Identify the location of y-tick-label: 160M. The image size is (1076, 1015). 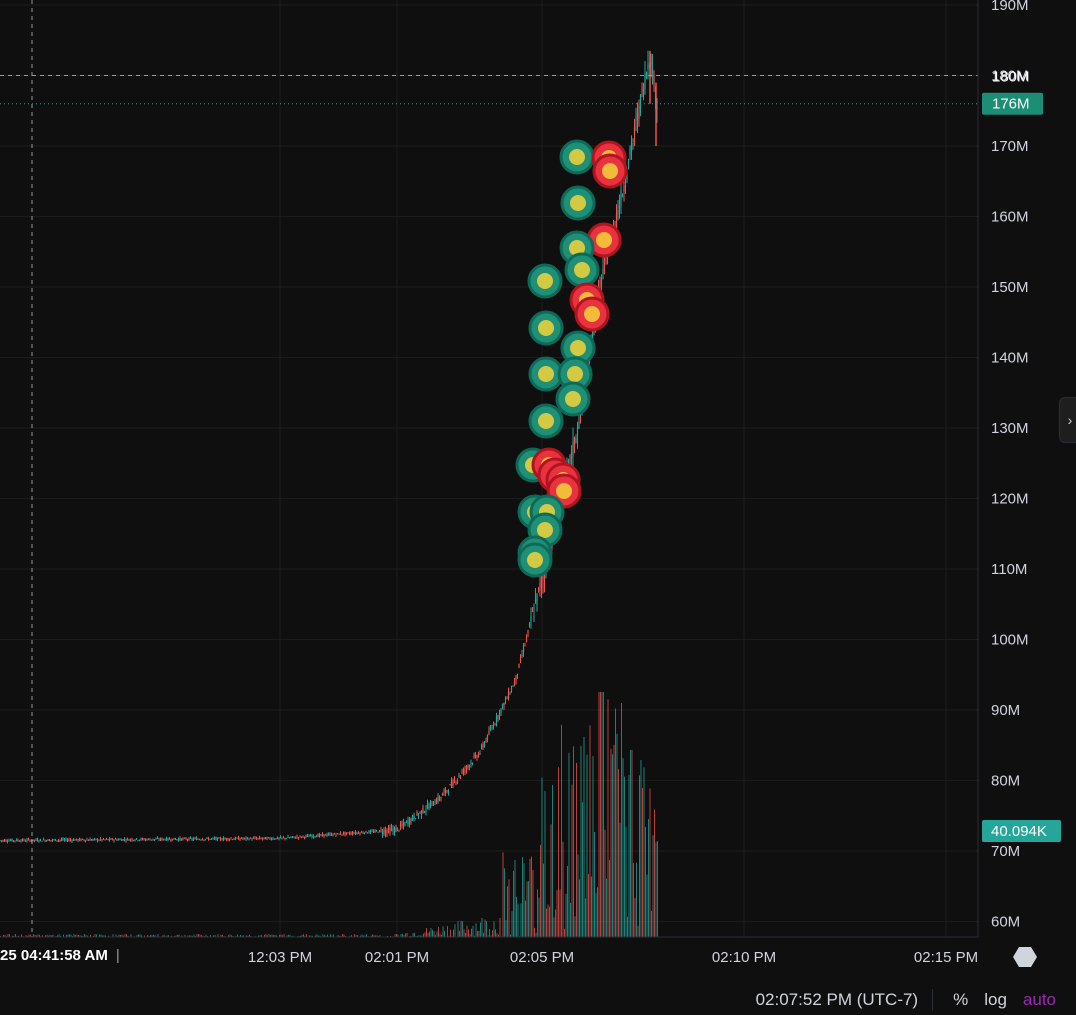
(1010, 217).